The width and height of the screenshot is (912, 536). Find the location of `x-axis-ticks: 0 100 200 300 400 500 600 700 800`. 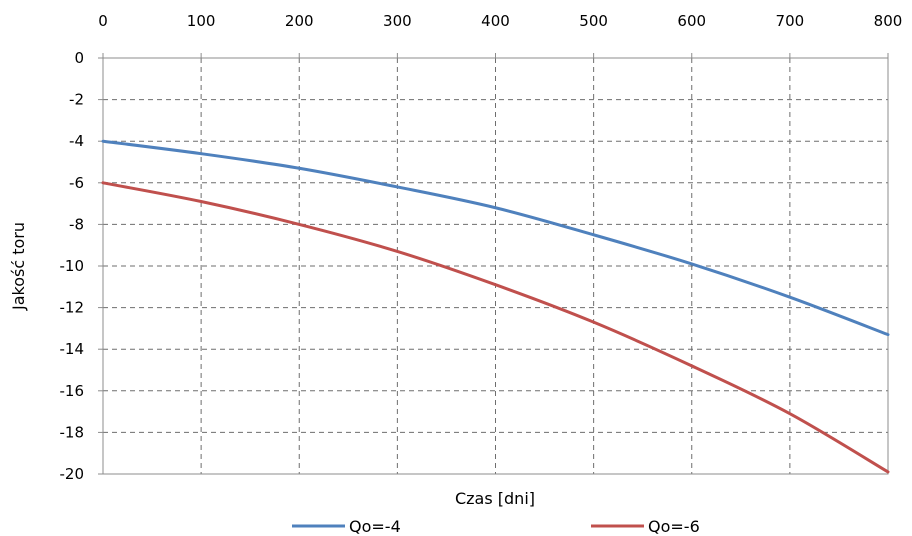

x-axis-ticks: 0 100 200 300 400 500 600 700 800 is located at coordinates (500, 35).